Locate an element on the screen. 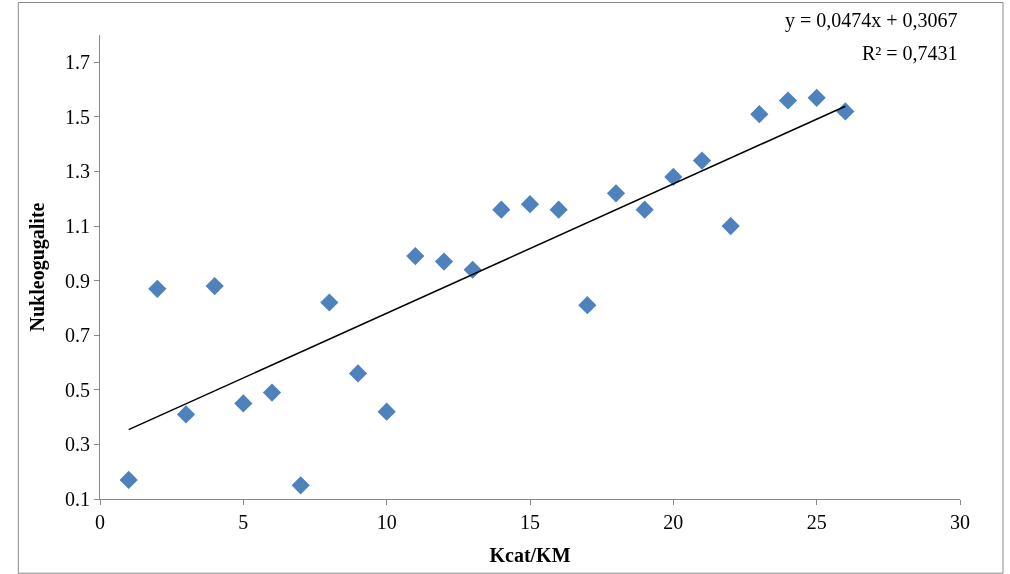 This screenshot has width=1010, height=574. x-tick-label: 5 is located at coordinates (243, 522).